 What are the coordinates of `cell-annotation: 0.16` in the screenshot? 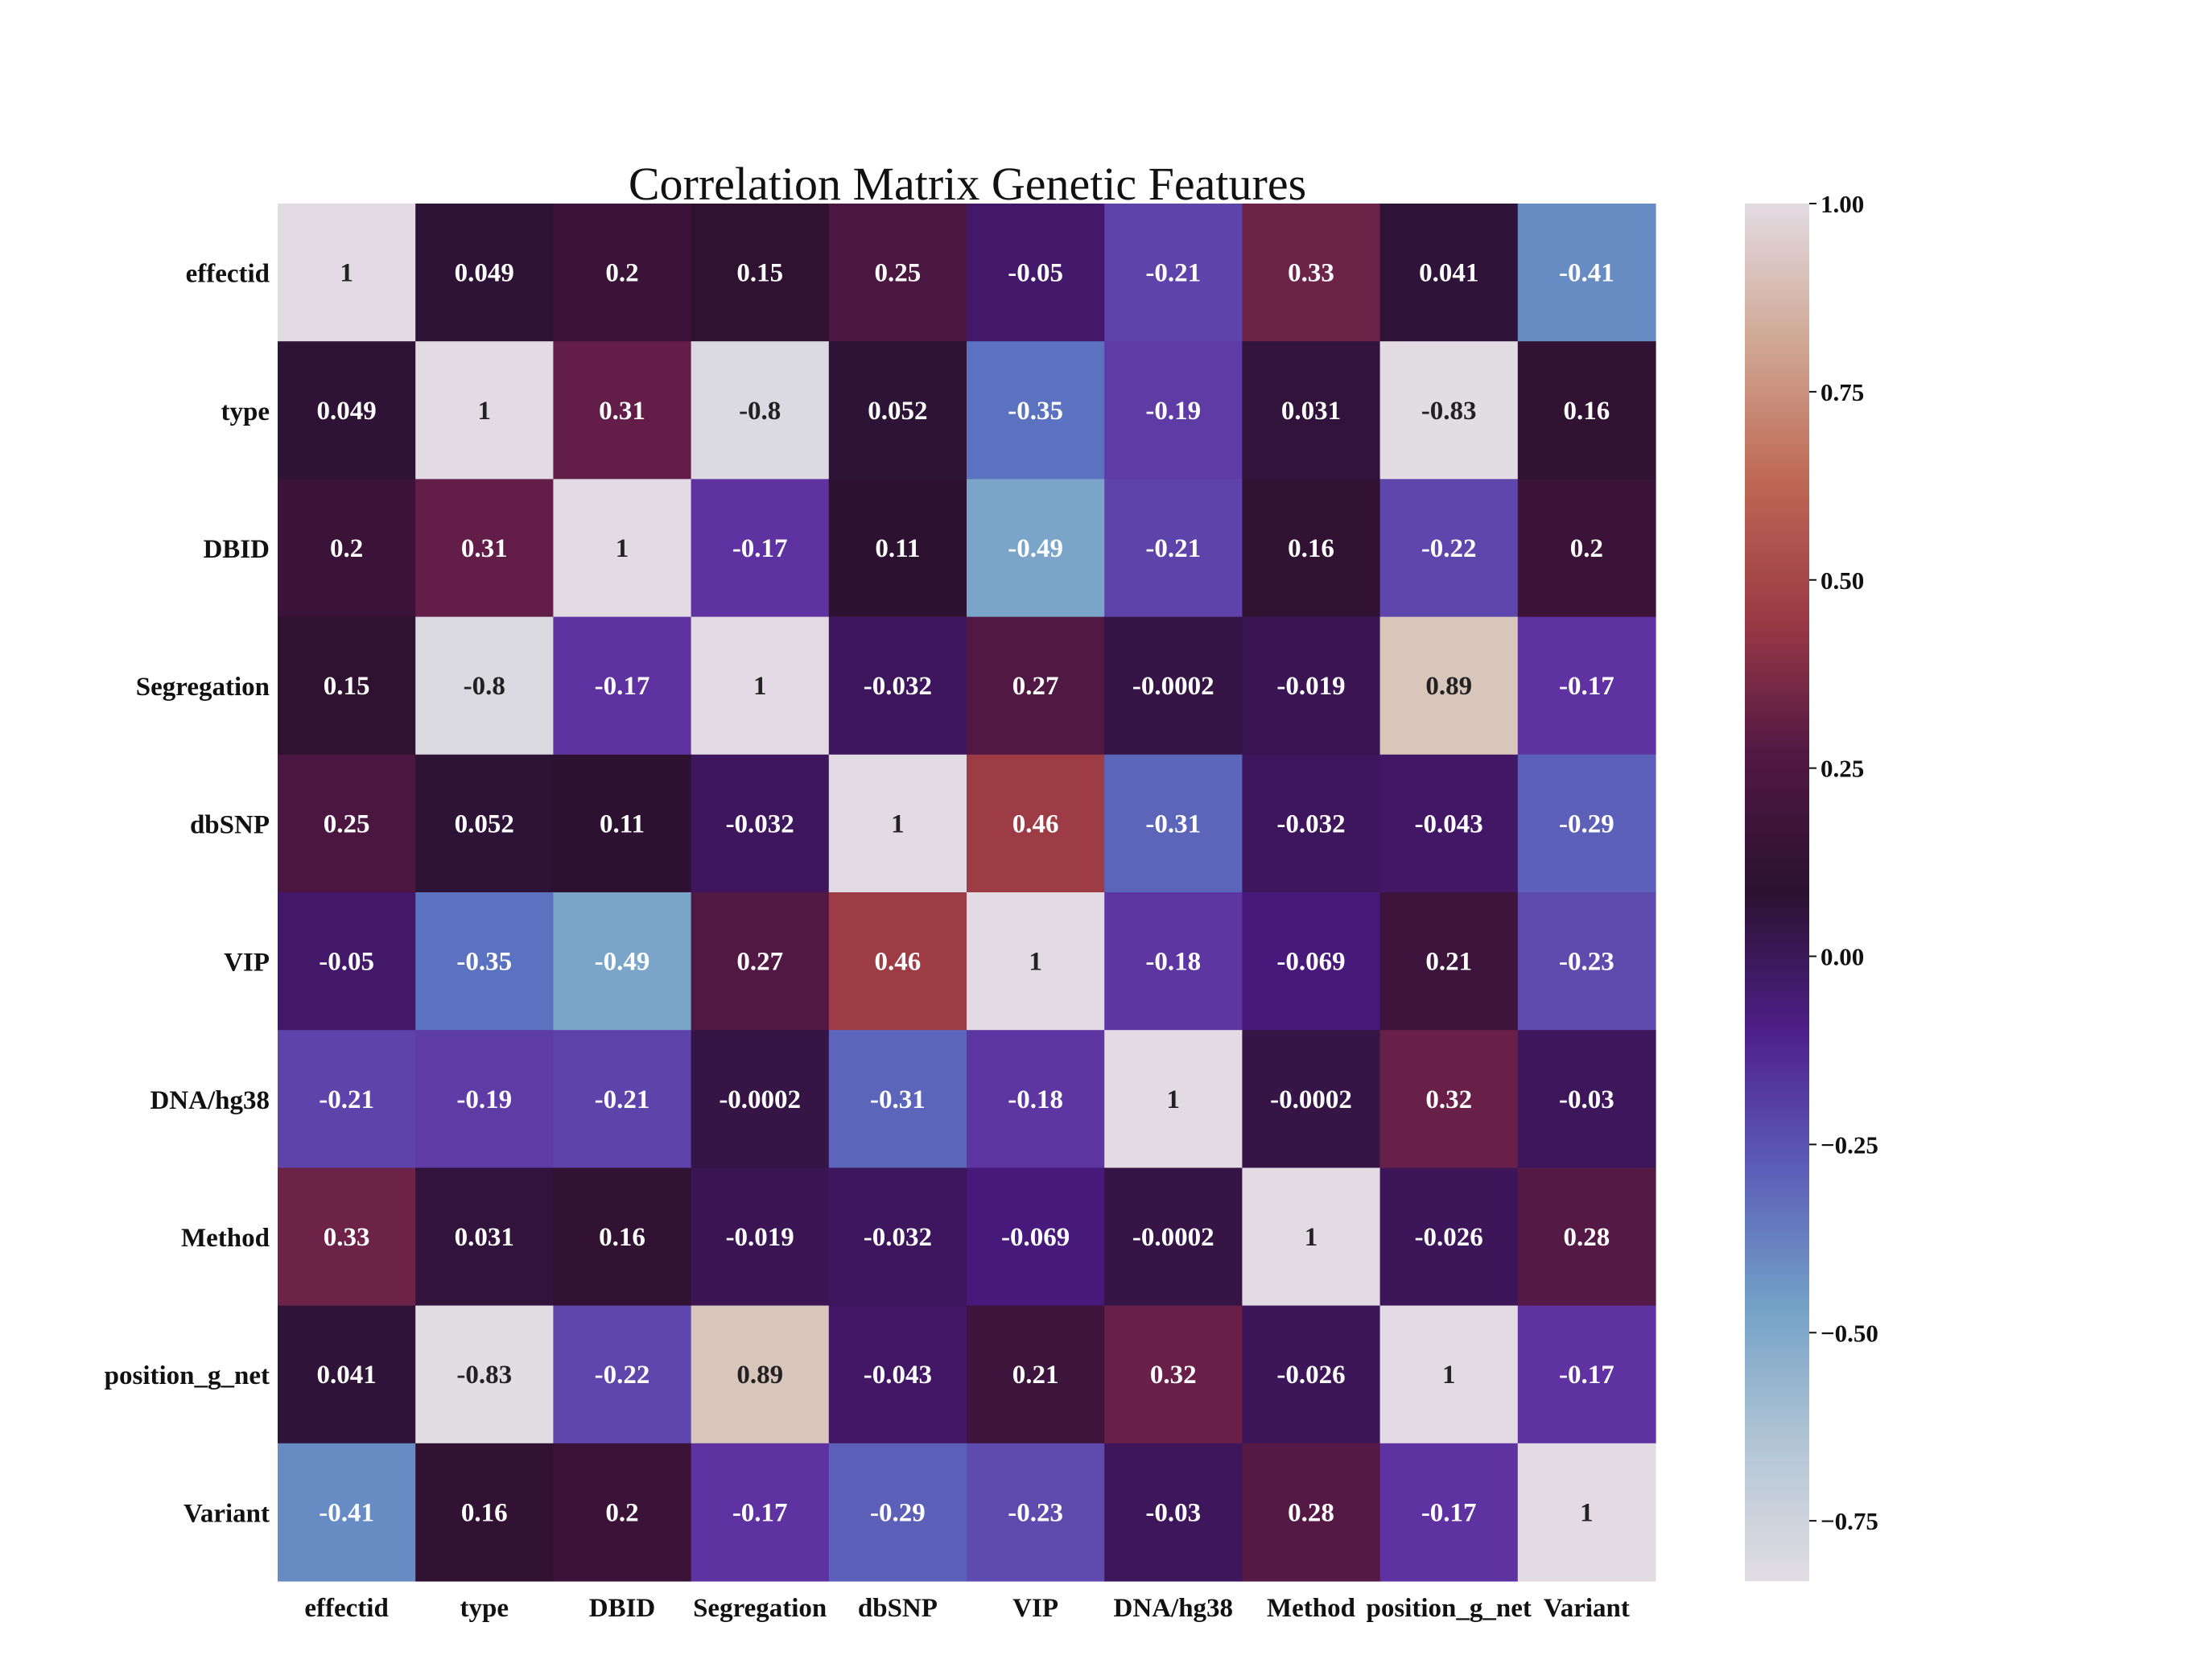 It's located at (622, 1237).